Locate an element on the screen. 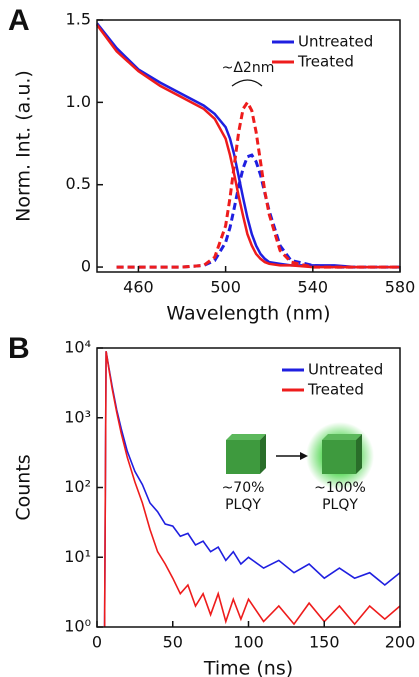 This screenshot has width=419, height=677. x-tick-label: 100 is located at coordinates (248, 642).